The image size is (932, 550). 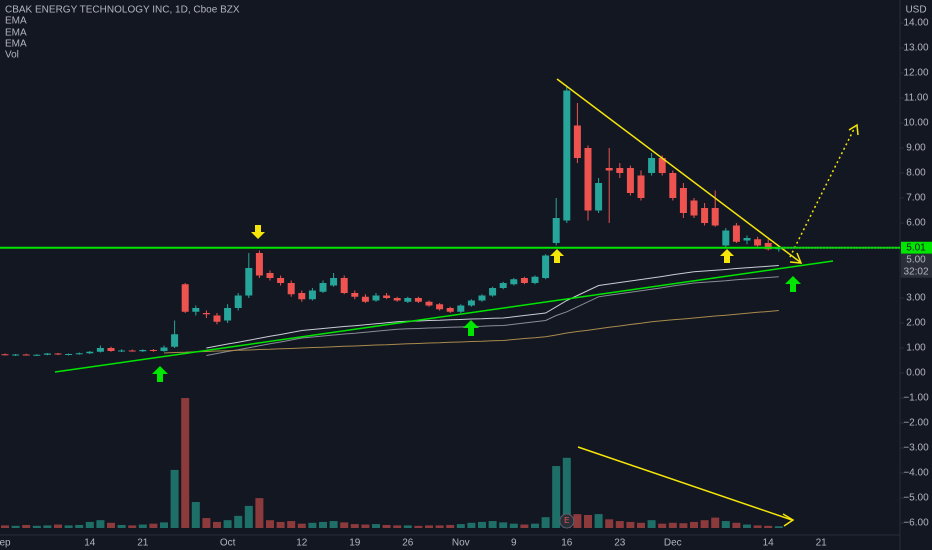 I want to click on y-tick-label: 8.00, so click(x=916, y=173).